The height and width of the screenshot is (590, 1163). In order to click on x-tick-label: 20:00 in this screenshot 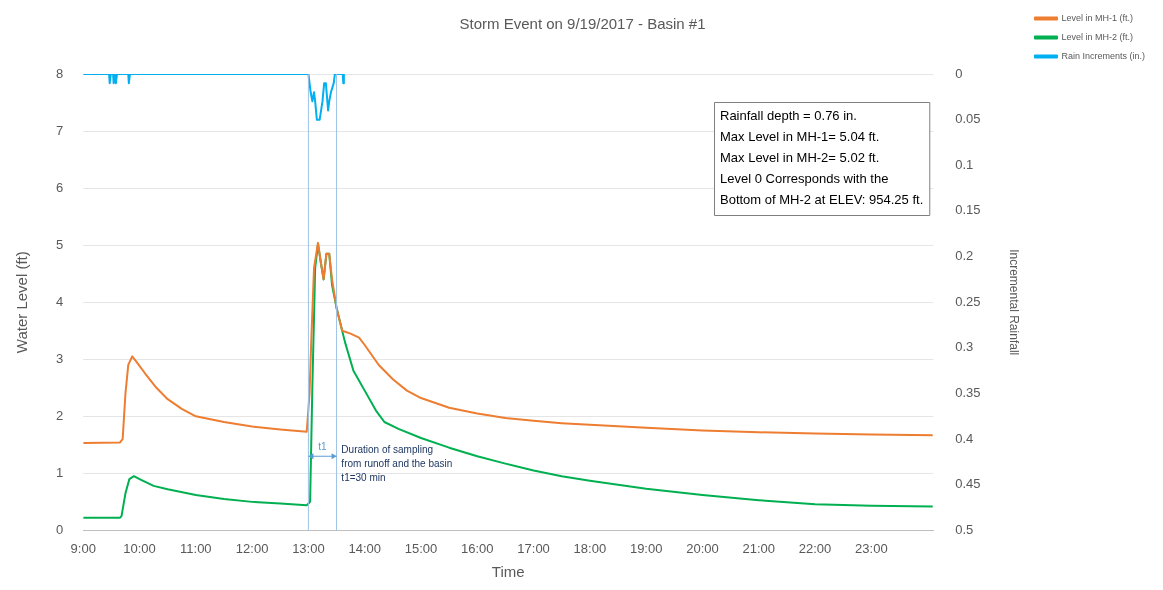, I will do `click(702, 548)`.